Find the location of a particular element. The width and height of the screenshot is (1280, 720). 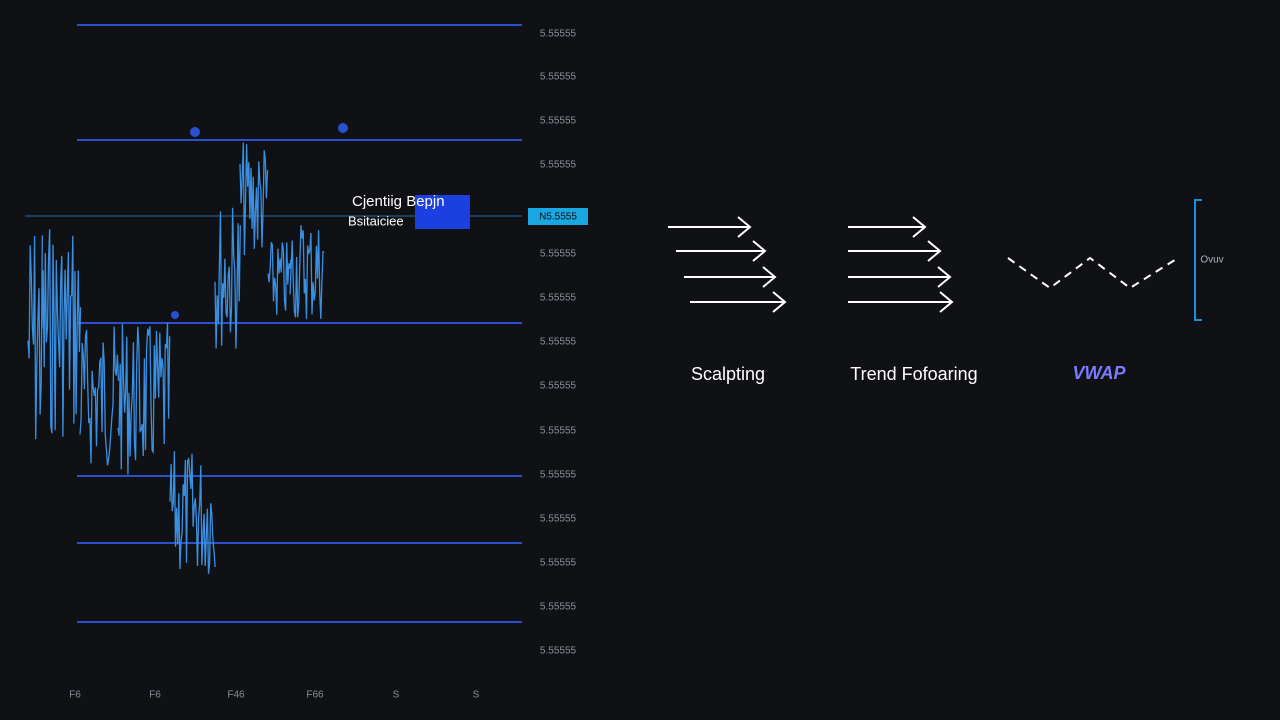

time-label: F46 is located at coordinates (236, 695).